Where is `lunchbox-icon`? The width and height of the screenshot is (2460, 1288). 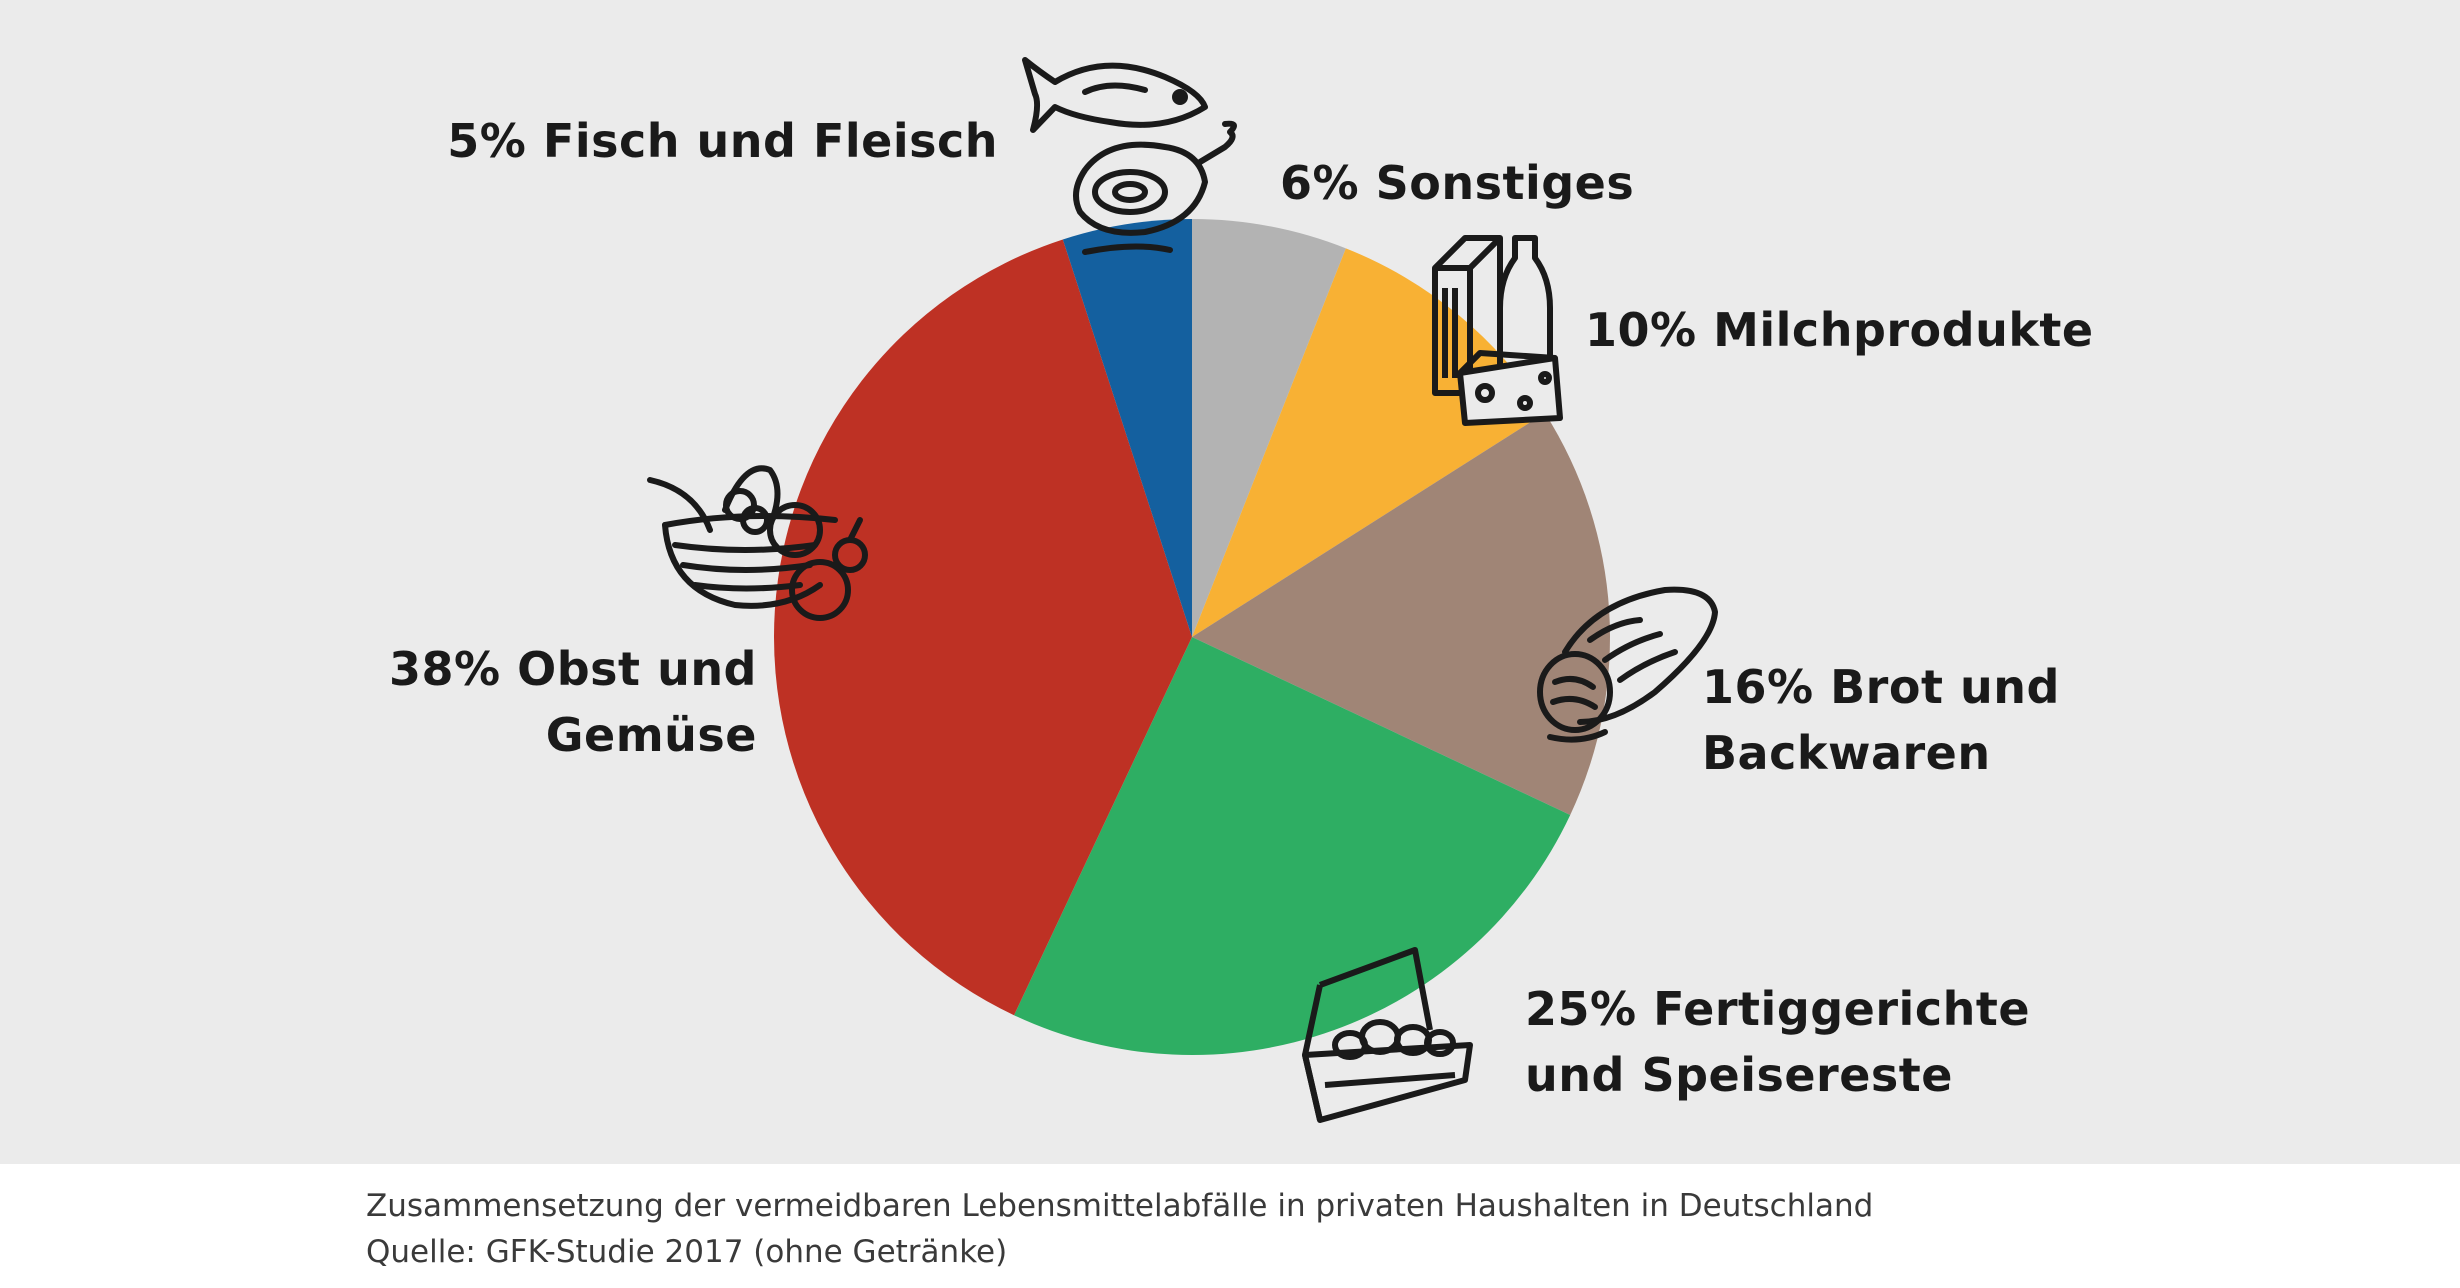 lunchbox-icon is located at coordinates (1387, 1035).